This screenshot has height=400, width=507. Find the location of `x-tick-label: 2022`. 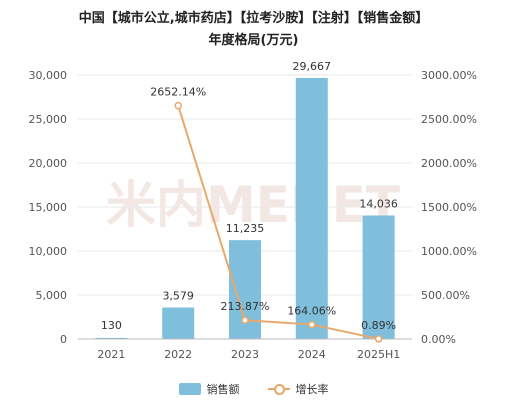

x-tick-label: 2022 is located at coordinates (178, 354).